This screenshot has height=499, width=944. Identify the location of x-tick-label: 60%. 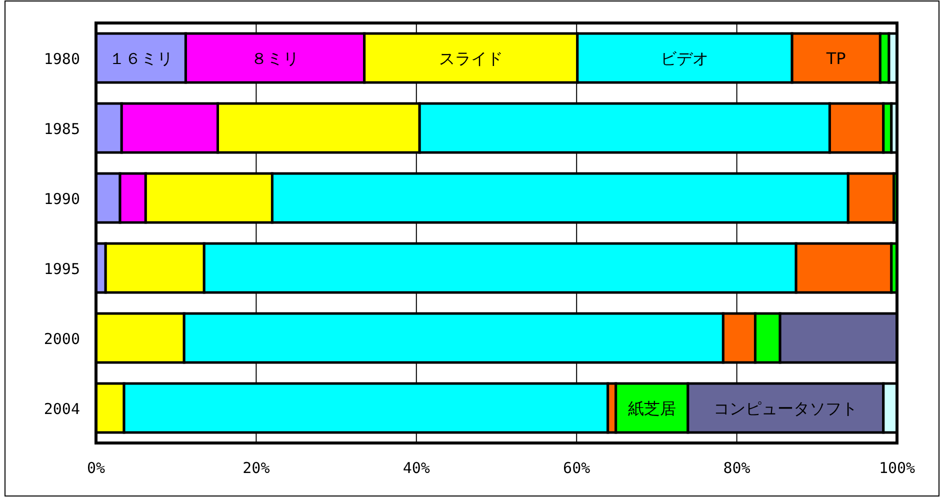
(576, 468).